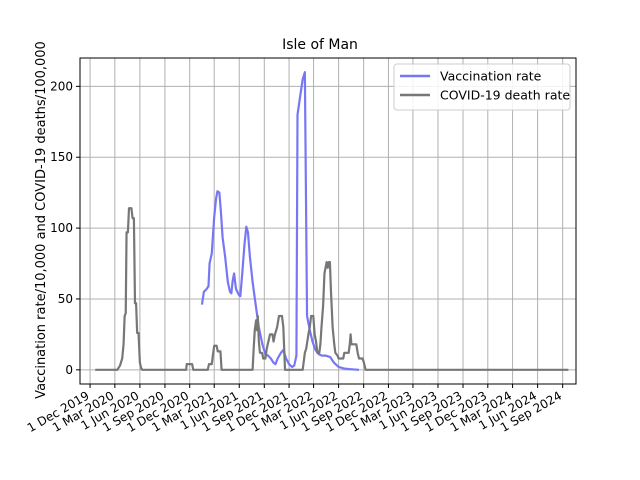  Describe the element at coordinates (61, 228) in the screenshot. I see `y-tick-label: 100` at that location.